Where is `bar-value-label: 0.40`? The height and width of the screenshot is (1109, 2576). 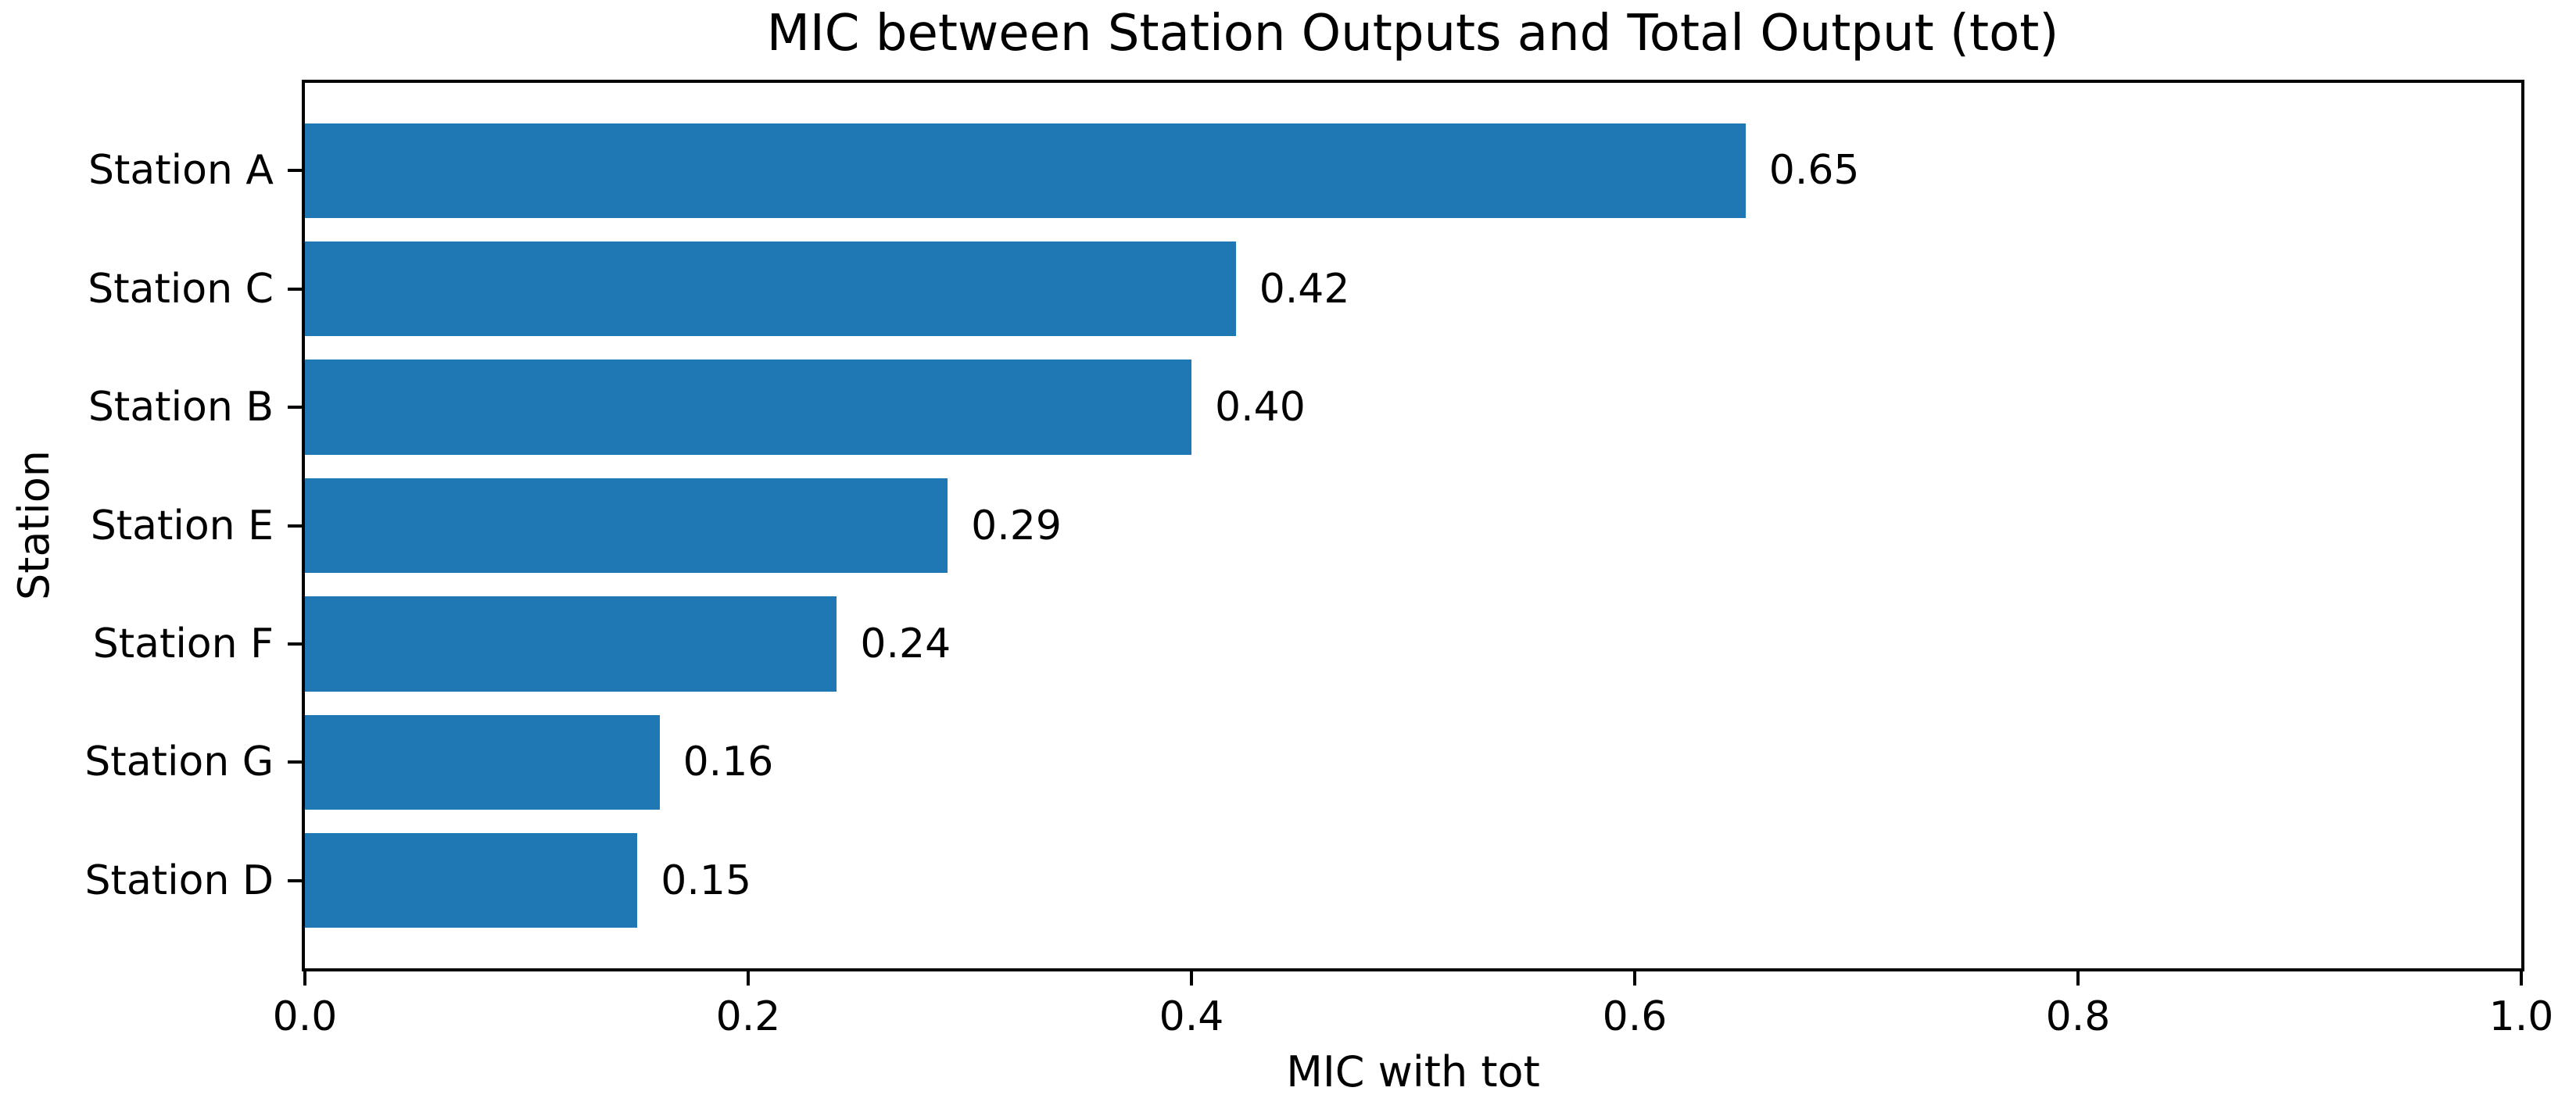
bar-value-label: 0.40 is located at coordinates (1260, 407).